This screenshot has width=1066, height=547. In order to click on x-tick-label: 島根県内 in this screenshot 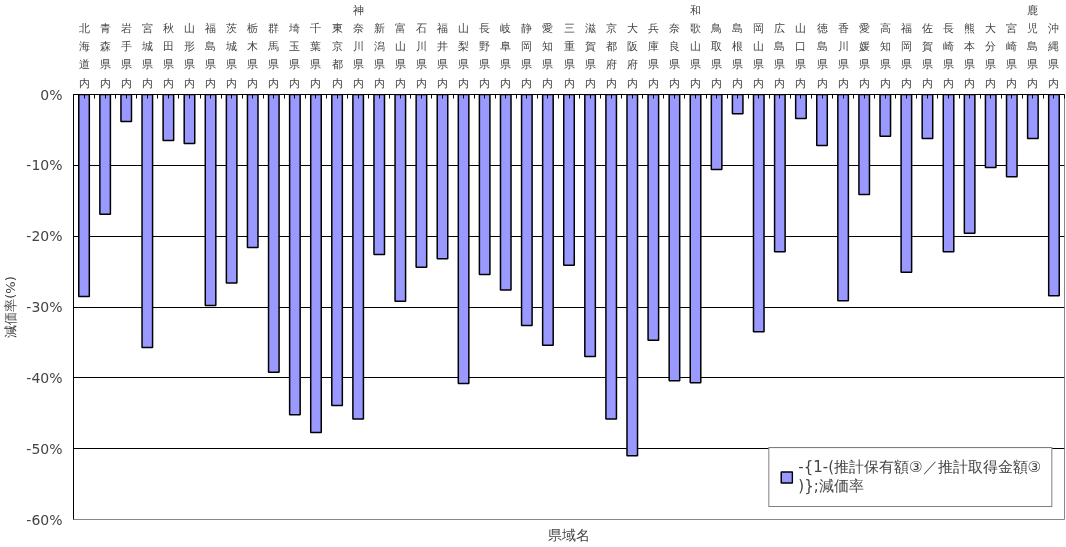, I will do `click(738, 55)`.